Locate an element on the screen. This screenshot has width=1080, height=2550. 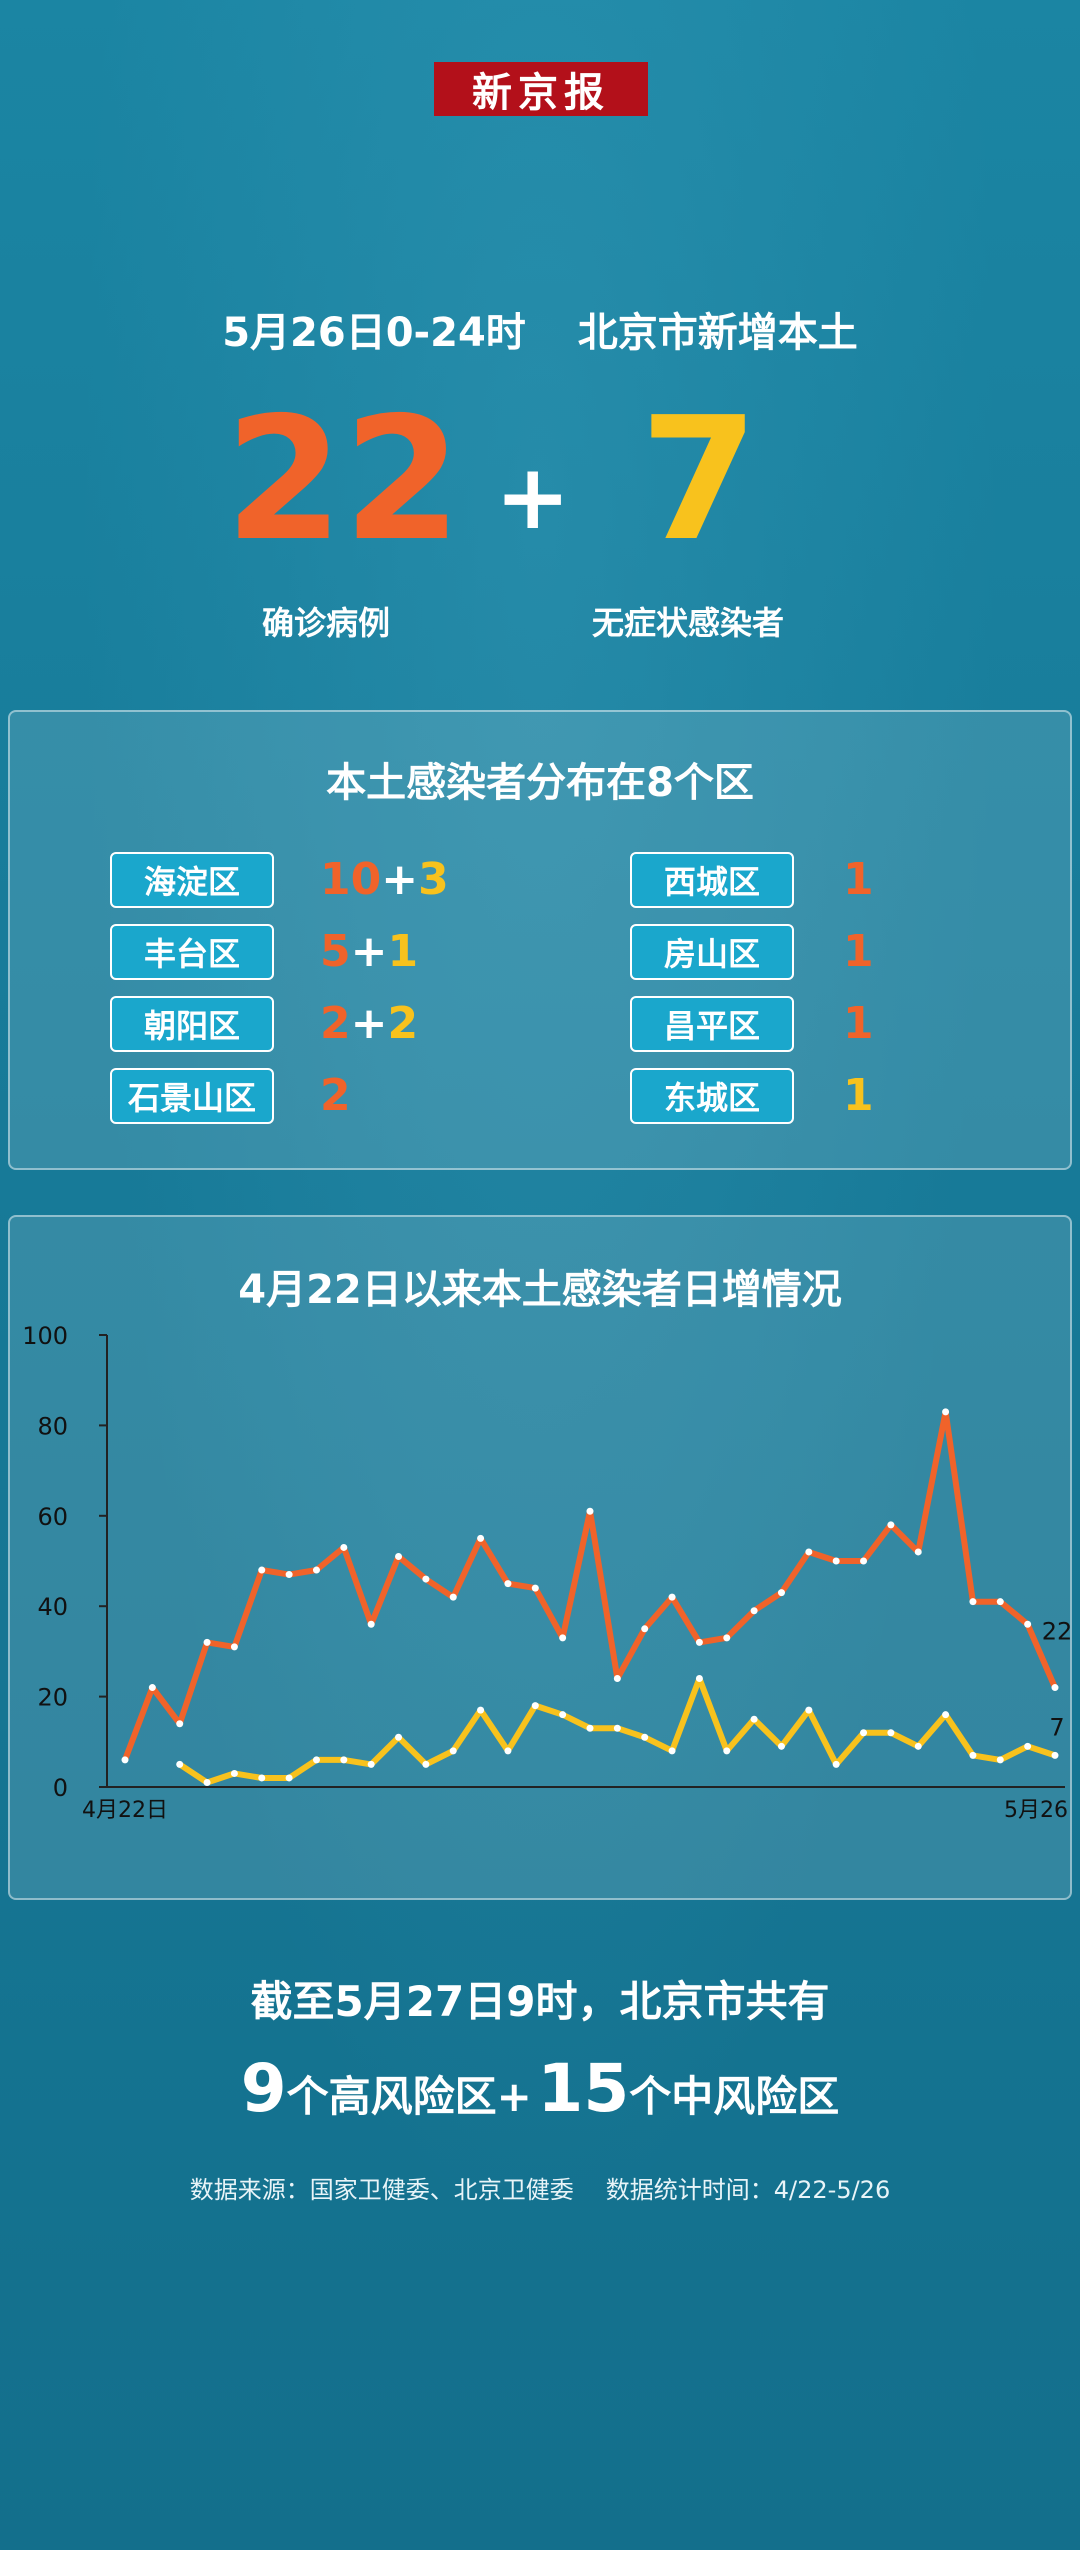
district-value-fengtai: 5+1 is located at coordinates (369, 952).